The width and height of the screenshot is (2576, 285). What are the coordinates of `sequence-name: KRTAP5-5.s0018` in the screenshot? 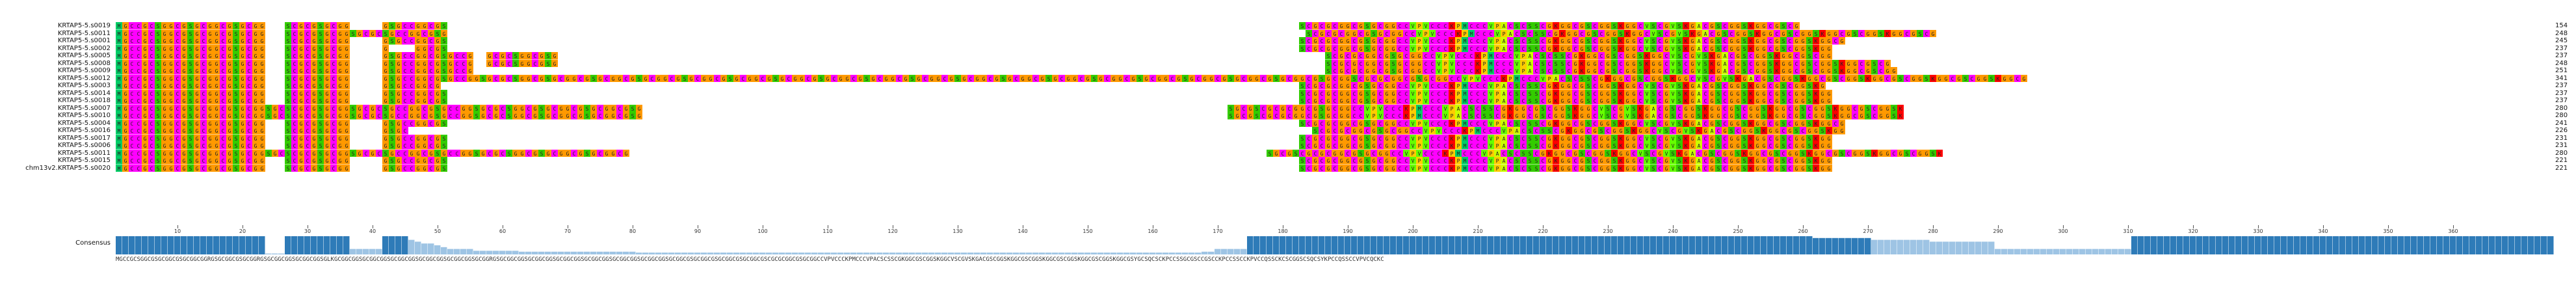 It's located at (84, 100).